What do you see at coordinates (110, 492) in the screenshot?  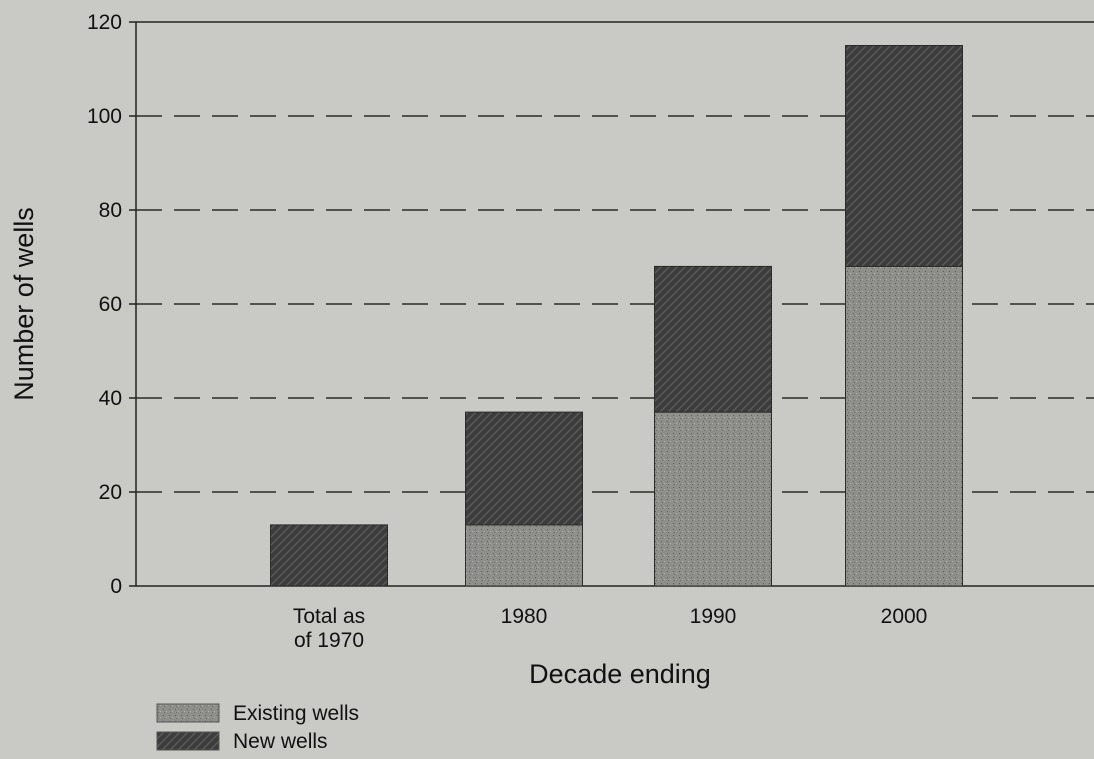 I see `y-tick-label: 20` at bounding box center [110, 492].